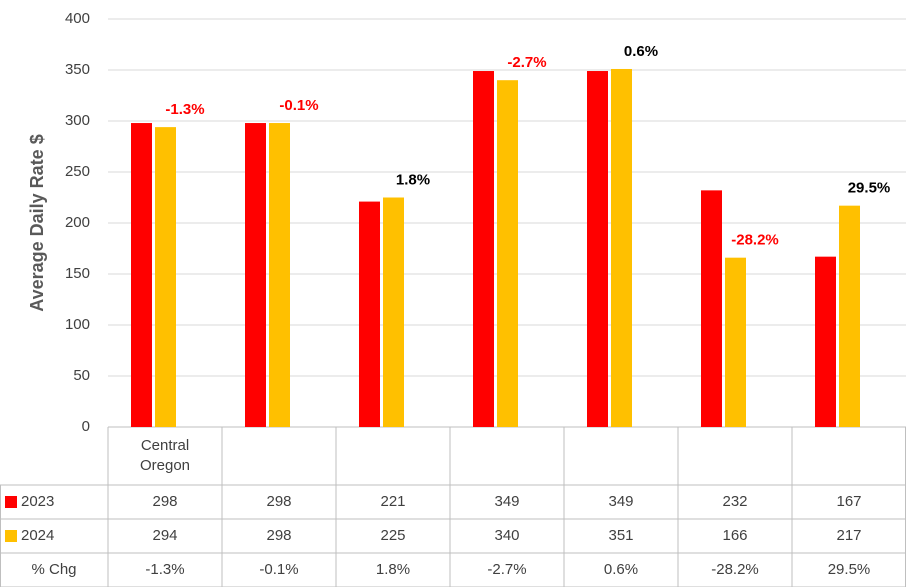  What do you see at coordinates (393, 569) in the screenshot?
I see `table-cell: 1.8%` at bounding box center [393, 569].